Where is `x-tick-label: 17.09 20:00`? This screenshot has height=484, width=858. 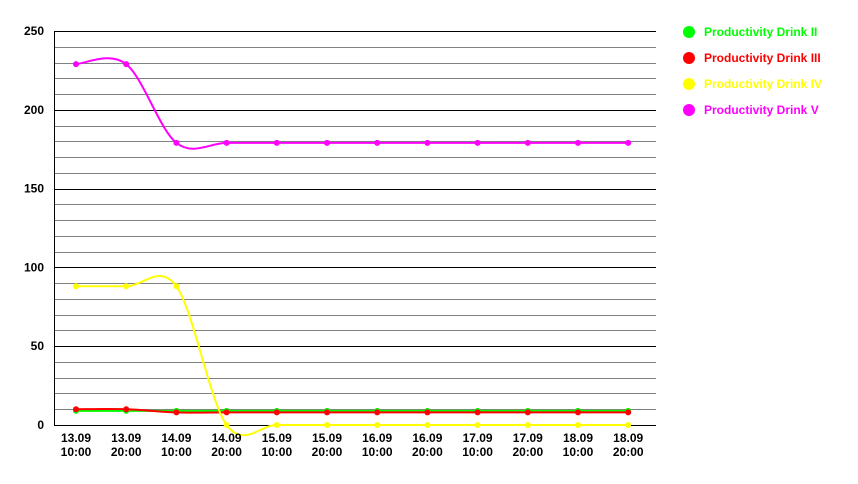 x-tick-label: 17.09 20:00 is located at coordinates (527, 445).